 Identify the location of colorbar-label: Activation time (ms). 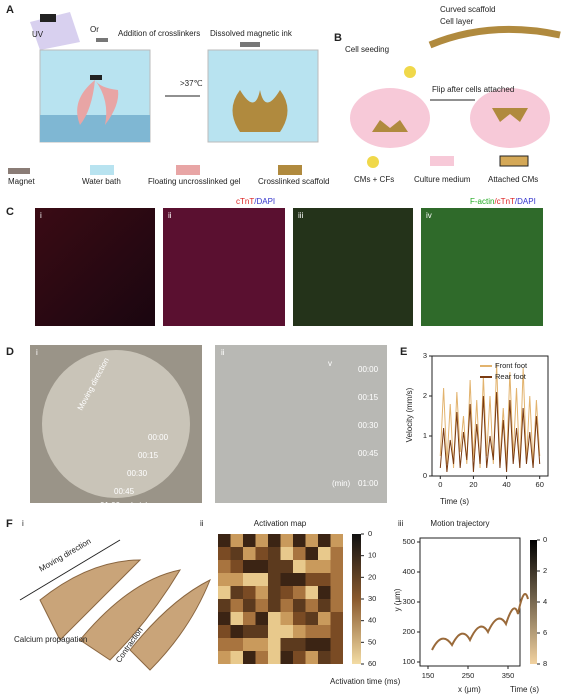
(365, 681).